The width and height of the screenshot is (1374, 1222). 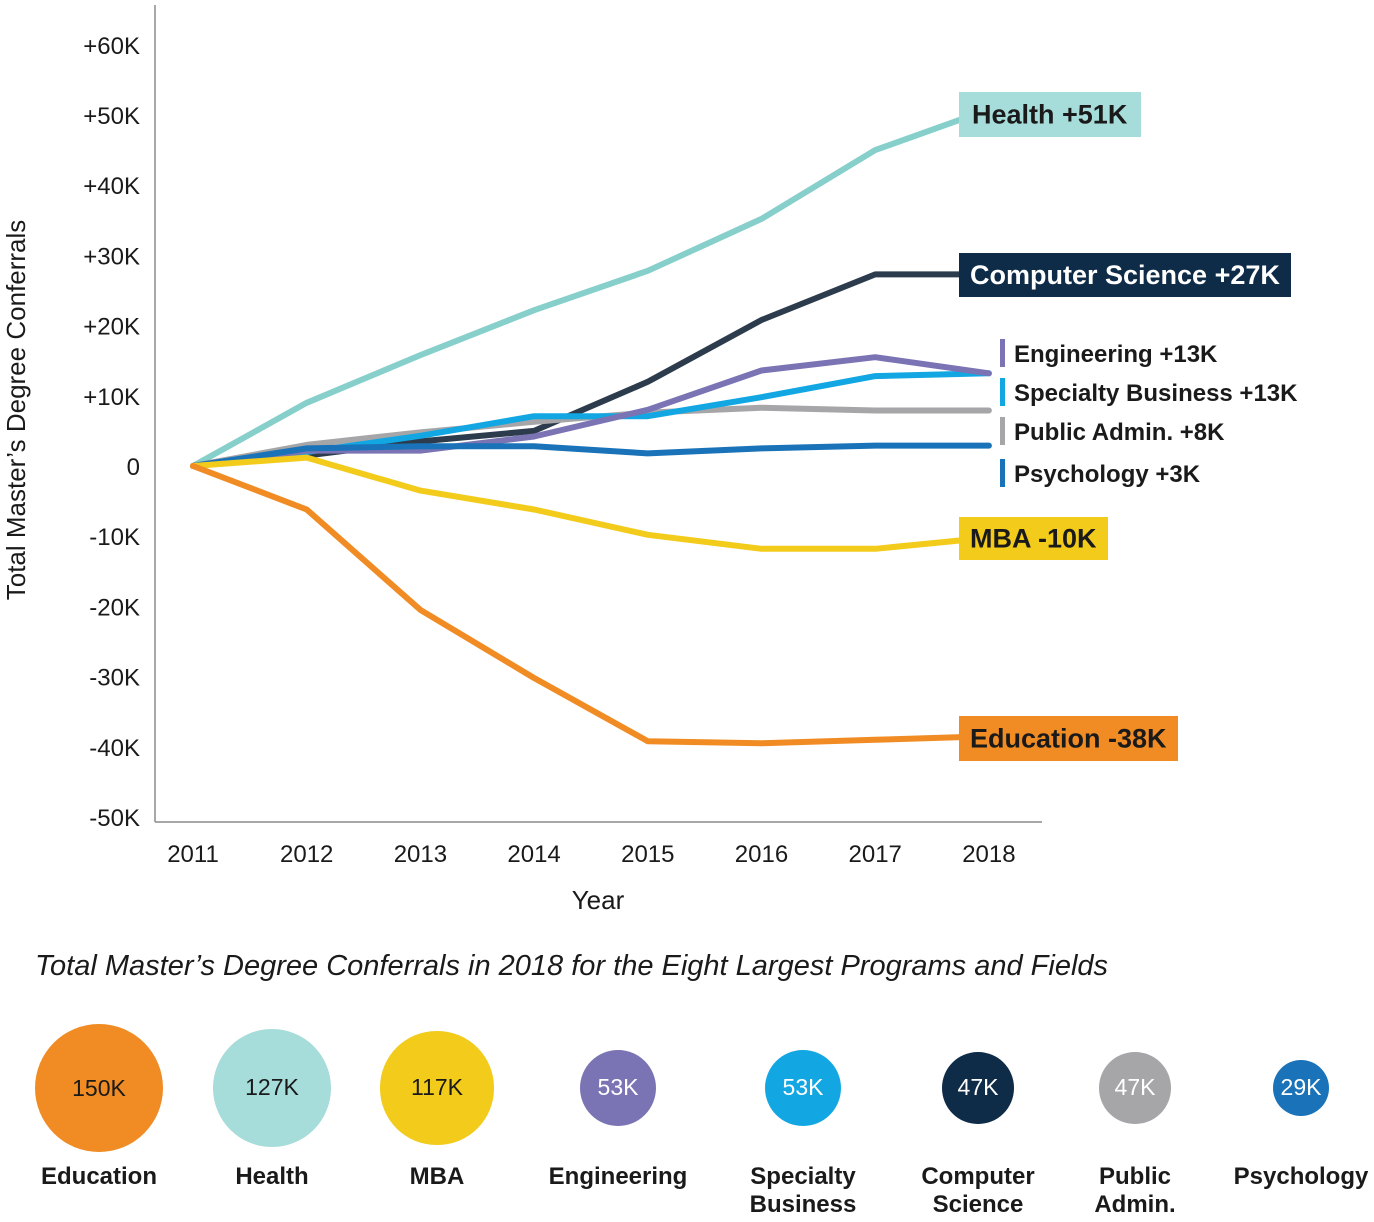 I want to click on y-tick-label: +40K, so click(x=111, y=186).